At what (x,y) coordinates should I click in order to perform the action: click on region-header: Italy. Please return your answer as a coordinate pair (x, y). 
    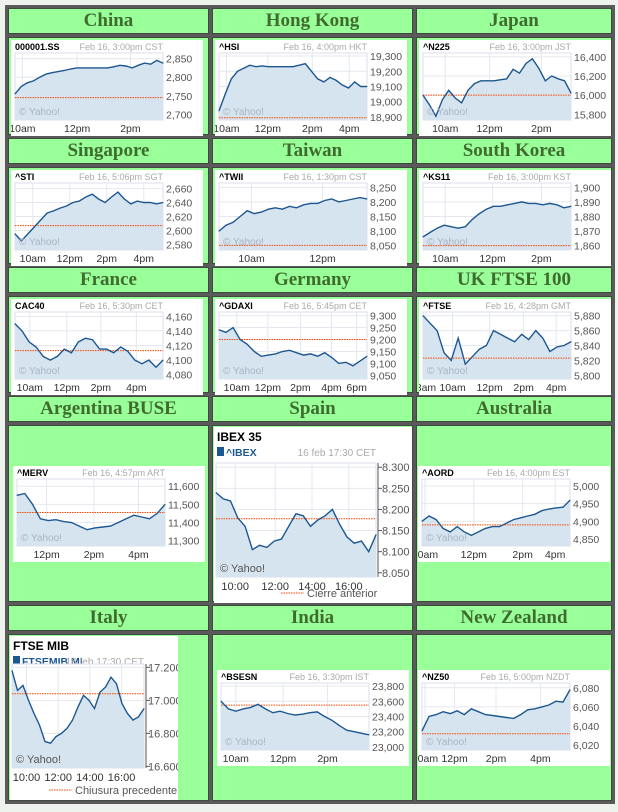
    Looking at the image, I should click on (108, 618).